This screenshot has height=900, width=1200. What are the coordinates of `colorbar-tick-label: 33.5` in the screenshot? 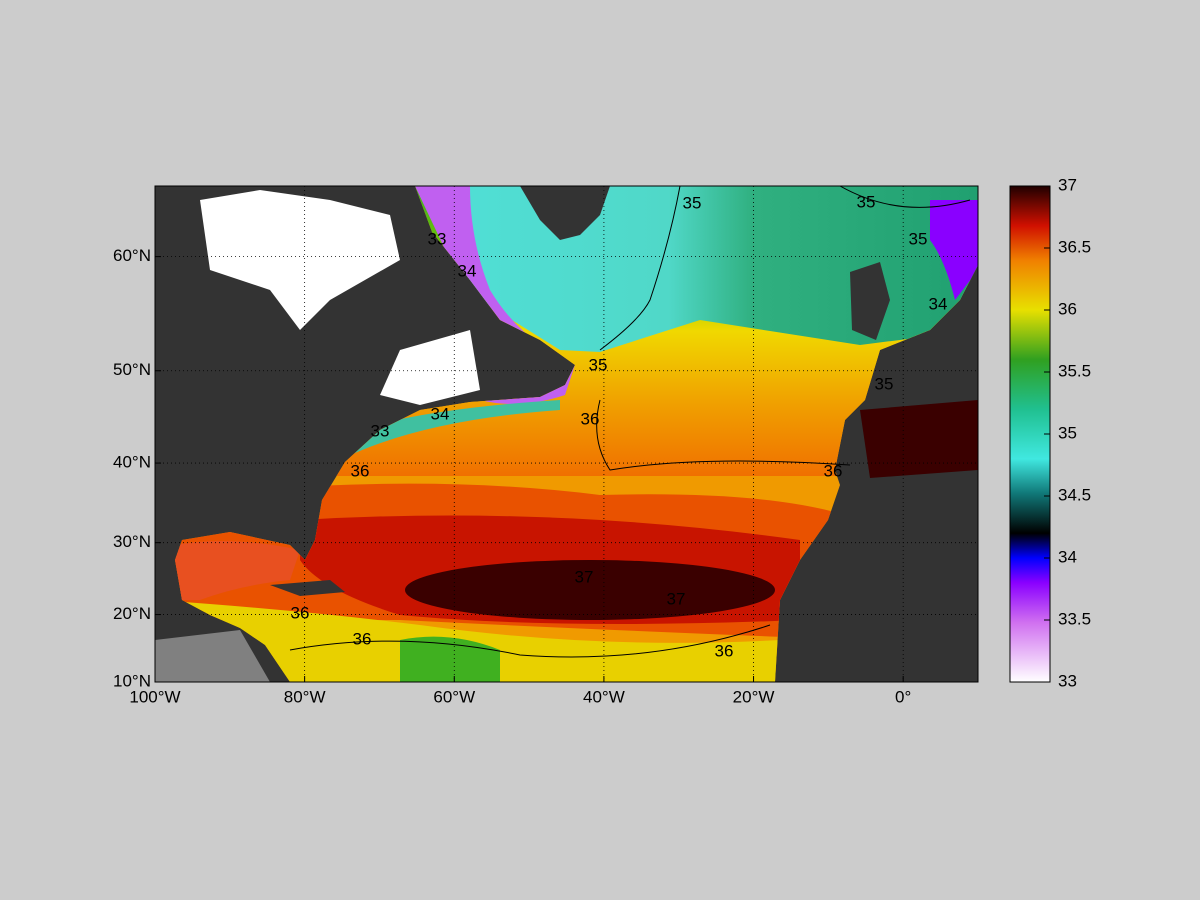 It's located at (1074, 618).